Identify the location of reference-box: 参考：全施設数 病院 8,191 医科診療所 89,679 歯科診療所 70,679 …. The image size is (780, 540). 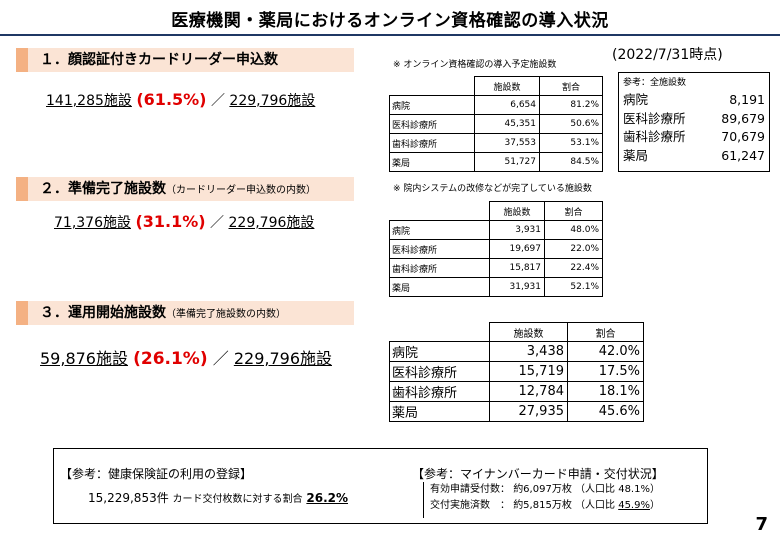
(694, 122).